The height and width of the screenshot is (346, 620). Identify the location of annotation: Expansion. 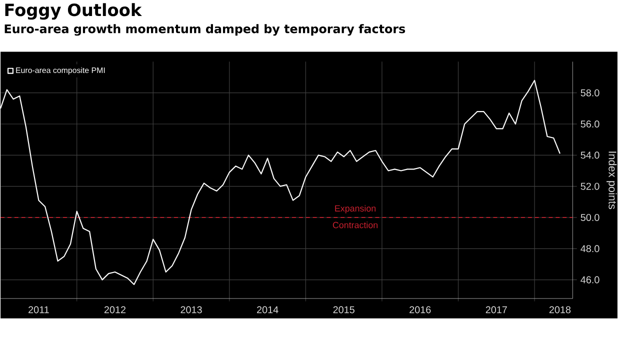
(355, 209).